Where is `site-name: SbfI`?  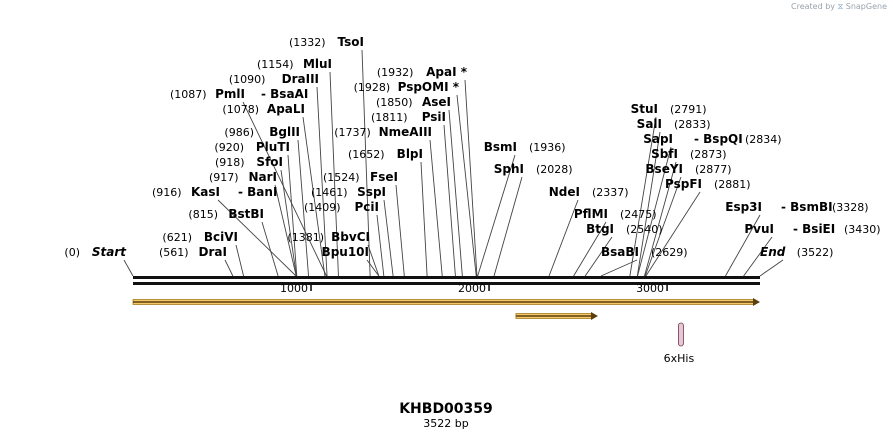 site-name: SbfI is located at coordinates (664, 154).